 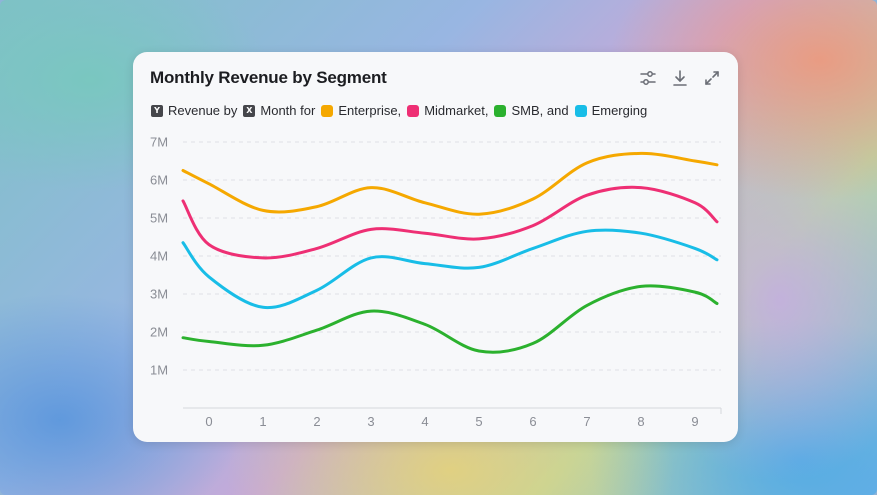 What do you see at coordinates (648, 78) in the screenshot?
I see `sliders-icon` at bounding box center [648, 78].